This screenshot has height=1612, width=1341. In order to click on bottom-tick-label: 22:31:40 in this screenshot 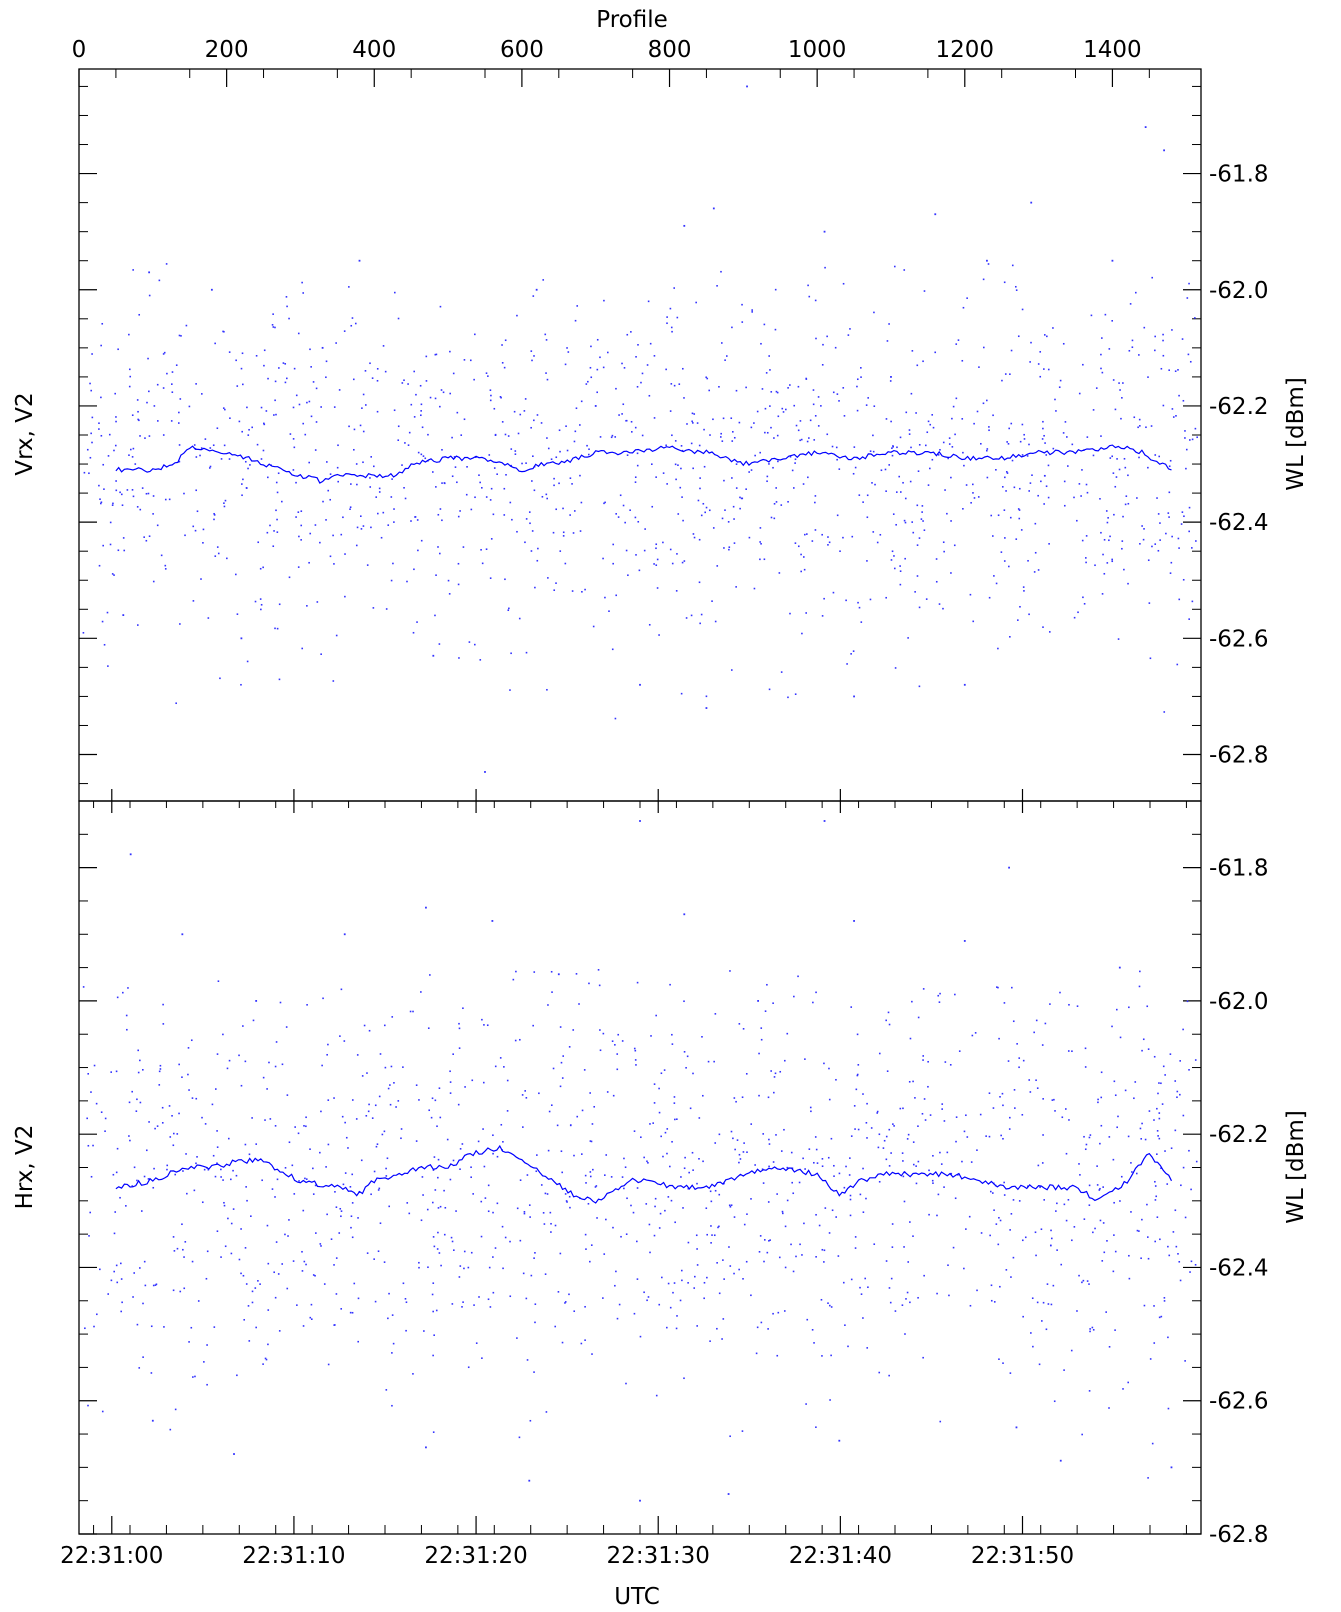, I will do `click(840, 1556)`.